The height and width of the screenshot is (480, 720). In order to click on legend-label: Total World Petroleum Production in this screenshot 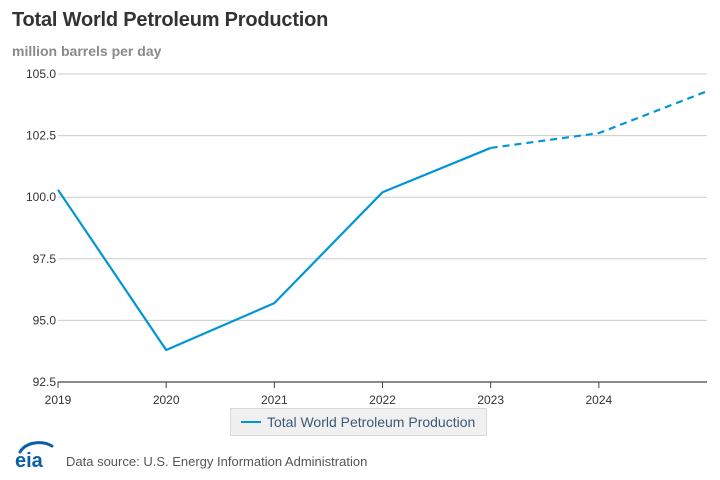, I will do `click(371, 422)`.